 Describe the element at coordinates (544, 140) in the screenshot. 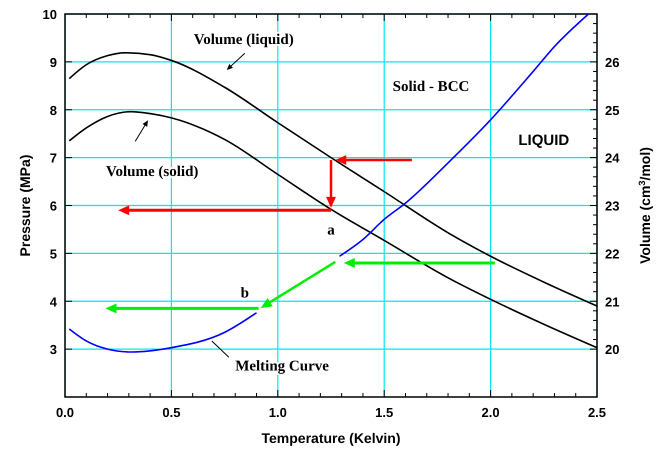

I see `annotation: LIQUID` at that location.